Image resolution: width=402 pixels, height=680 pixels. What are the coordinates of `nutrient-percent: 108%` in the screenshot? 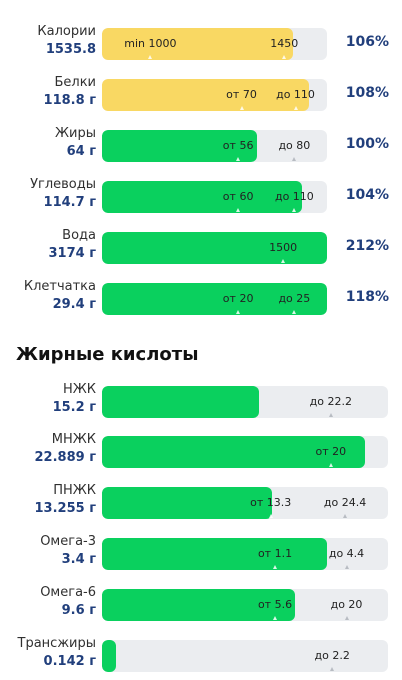 It's located at (367, 93).